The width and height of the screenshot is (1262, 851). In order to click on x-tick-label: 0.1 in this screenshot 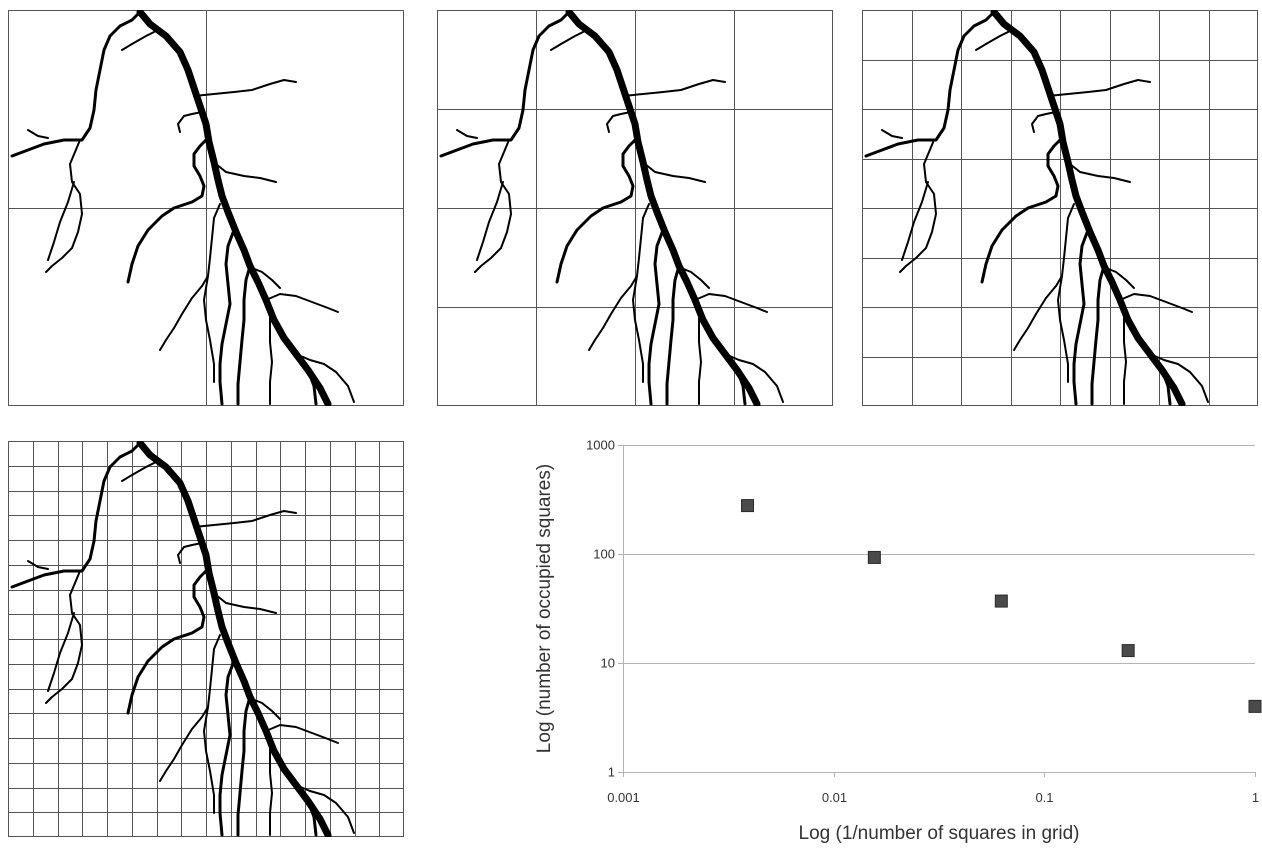, I will do `click(1044, 797)`.